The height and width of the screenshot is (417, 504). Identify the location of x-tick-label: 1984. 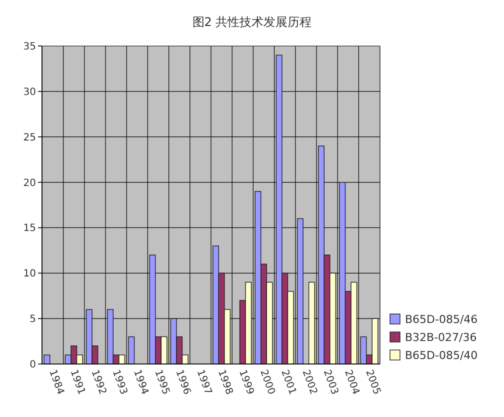
(56, 382).